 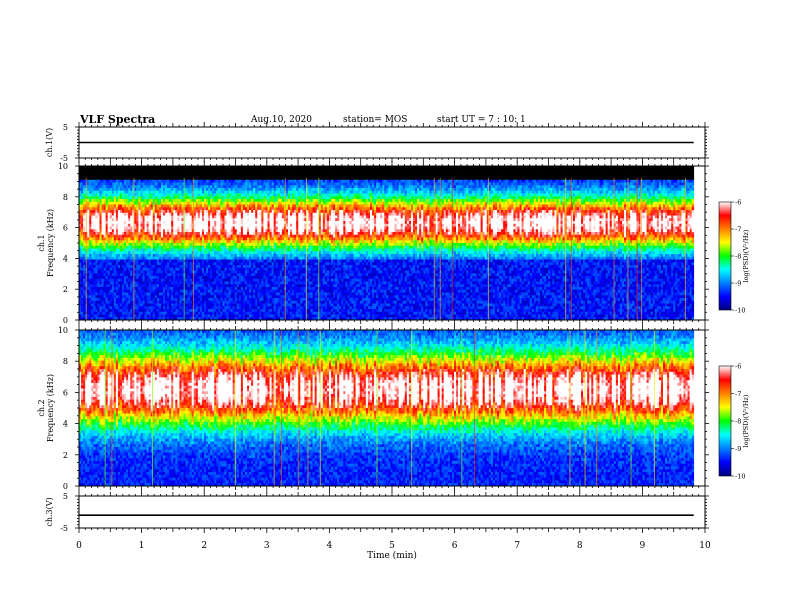 I want to click on x-tick-label: 8, so click(x=580, y=546).